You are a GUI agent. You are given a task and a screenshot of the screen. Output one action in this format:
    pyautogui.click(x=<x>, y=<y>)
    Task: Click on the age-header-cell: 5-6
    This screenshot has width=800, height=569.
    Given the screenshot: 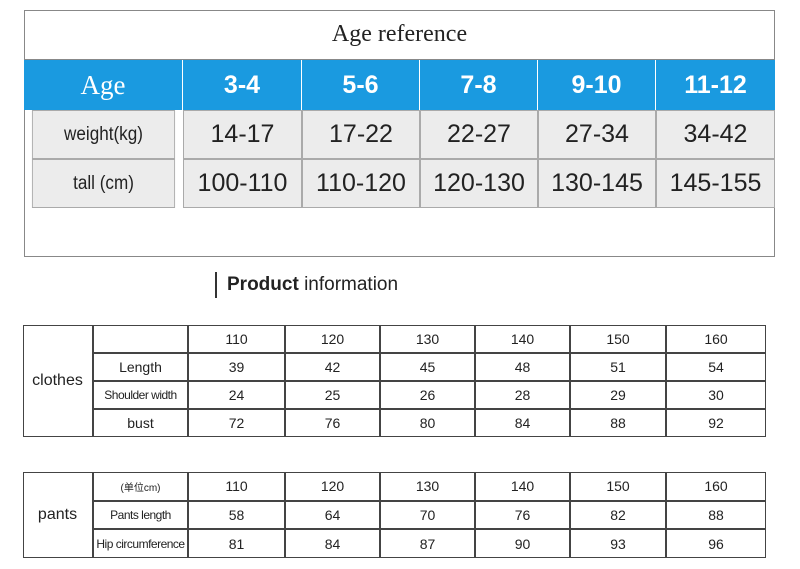 What is the action you would take?
    pyautogui.click(x=361, y=85)
    